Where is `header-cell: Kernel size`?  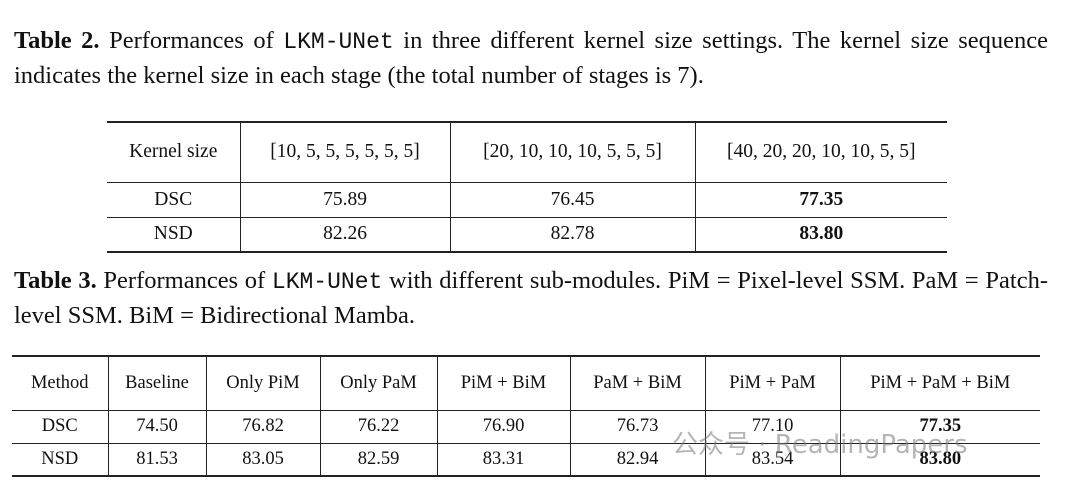 header-cell: Kernel size is located at coordinates (173, 152).